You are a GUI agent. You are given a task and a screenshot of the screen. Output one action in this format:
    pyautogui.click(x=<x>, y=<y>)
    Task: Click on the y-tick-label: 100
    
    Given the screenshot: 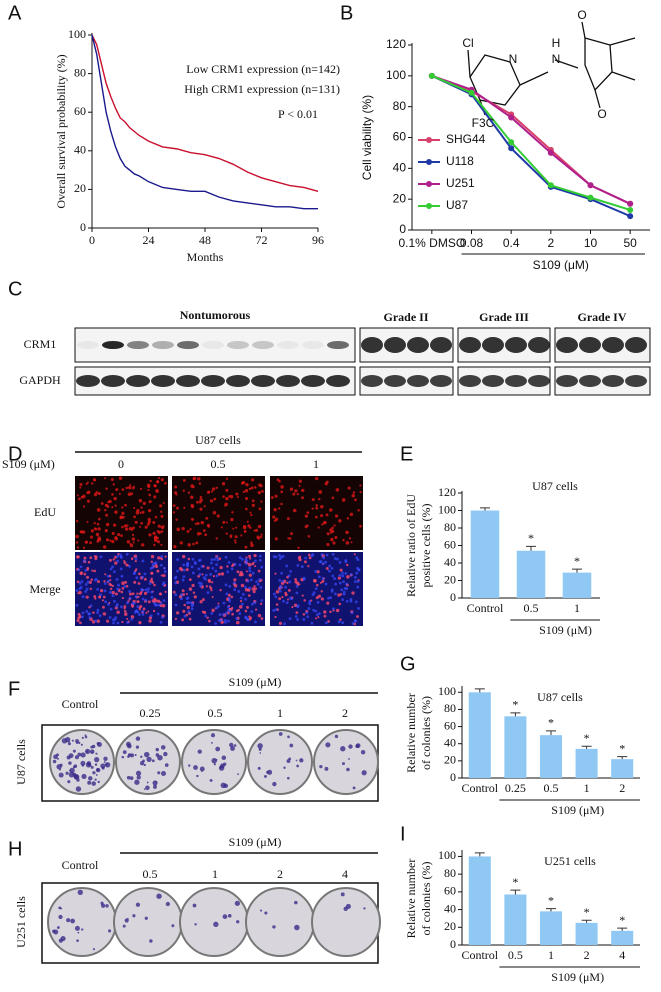 What is the action you would take?
    pyautogui.click(x=77, y=34)
    